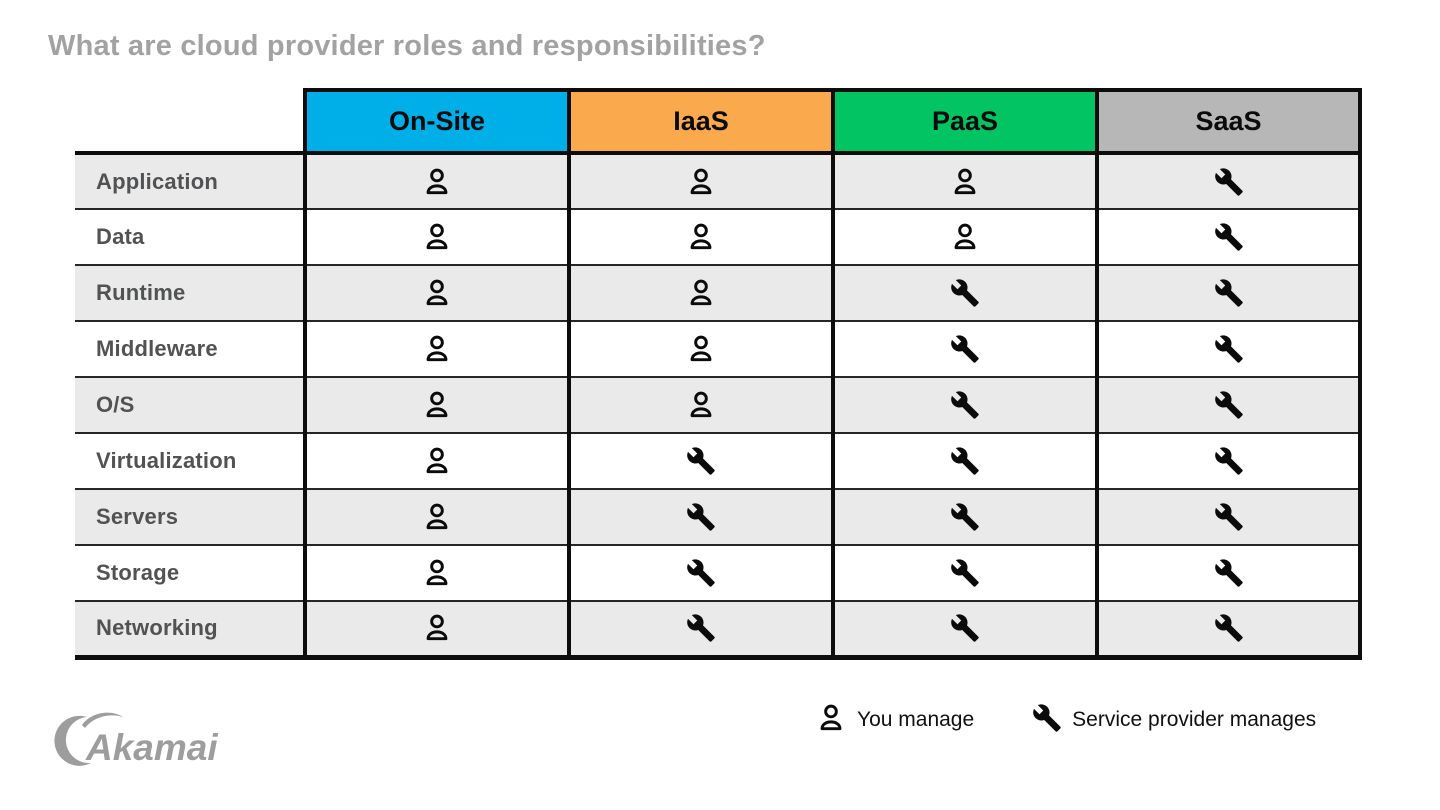 This screenshot has height=810, width=1440. I want to click on column-header-onsite: On-Site, so click(437, 121).